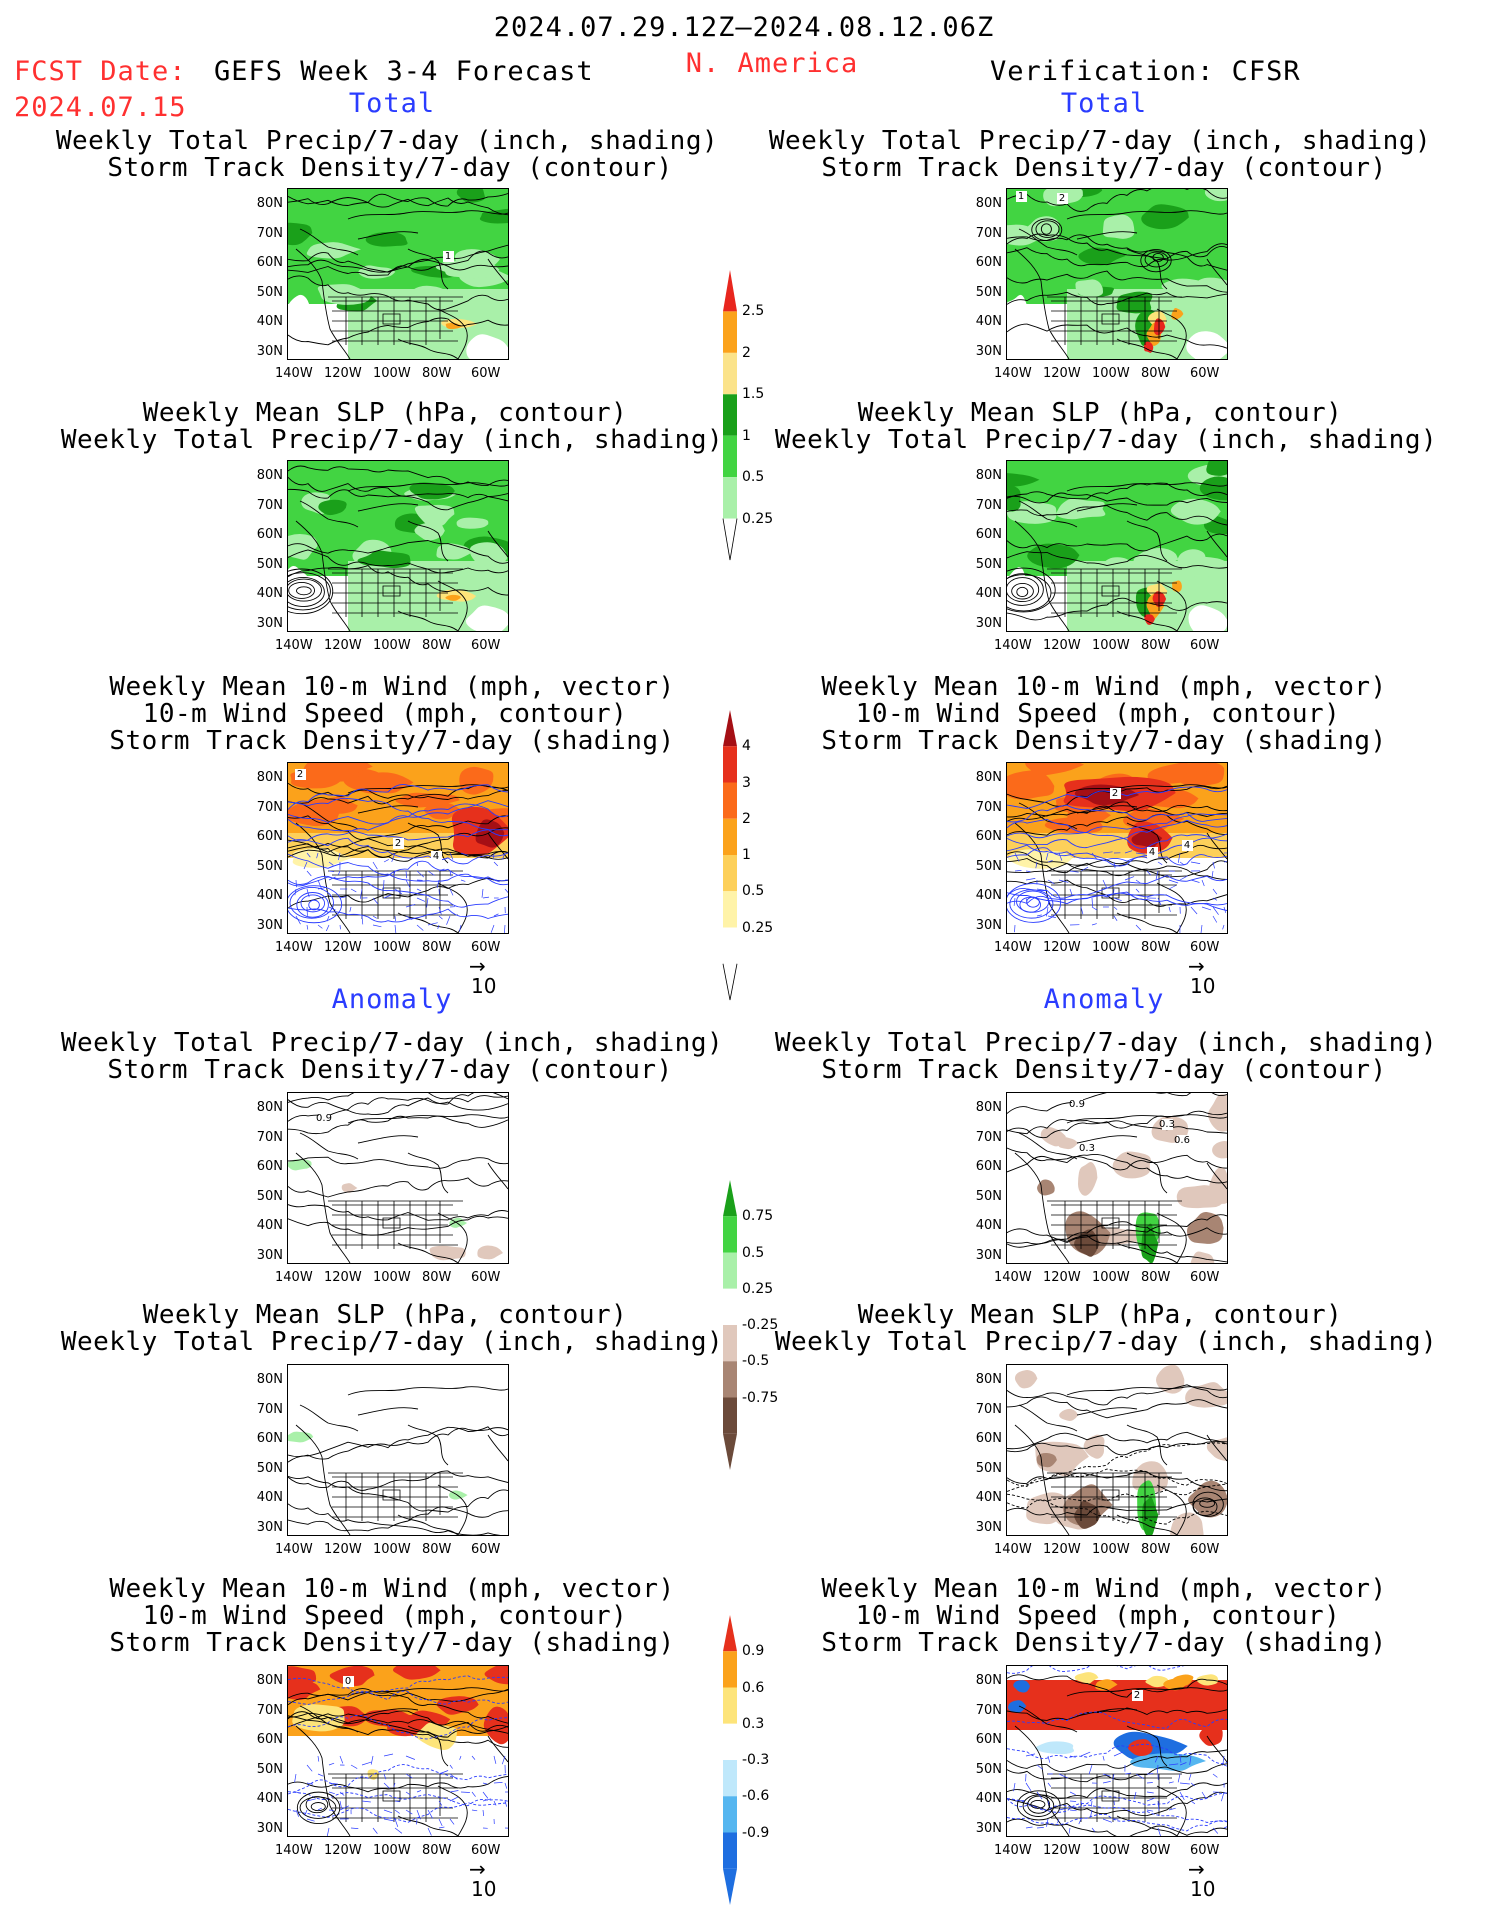 The height and width of the screenshot is (1925, 1487). What do you see at coordinates (730, 945) in the screenshot?
I see `colorbar-storm-total-segment` at bounding box center [730, 945].